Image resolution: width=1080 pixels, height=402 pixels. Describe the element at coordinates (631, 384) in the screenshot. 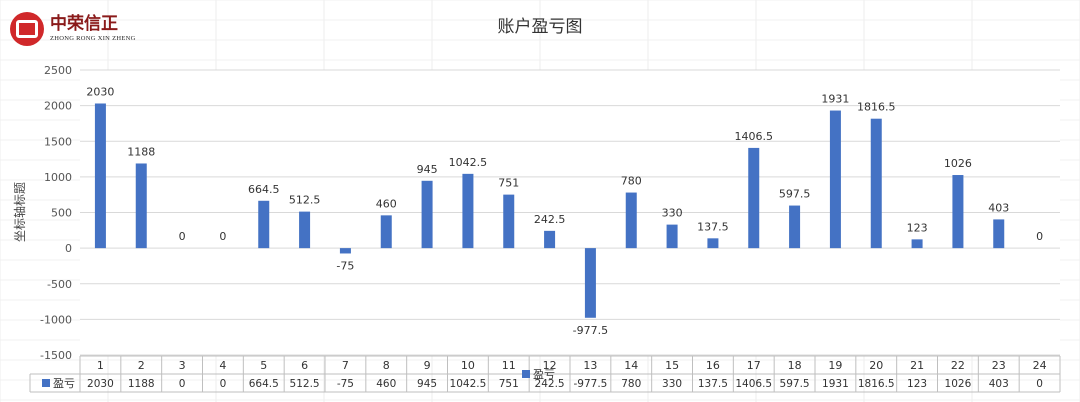

I see `data-table-value: 780` at that location.